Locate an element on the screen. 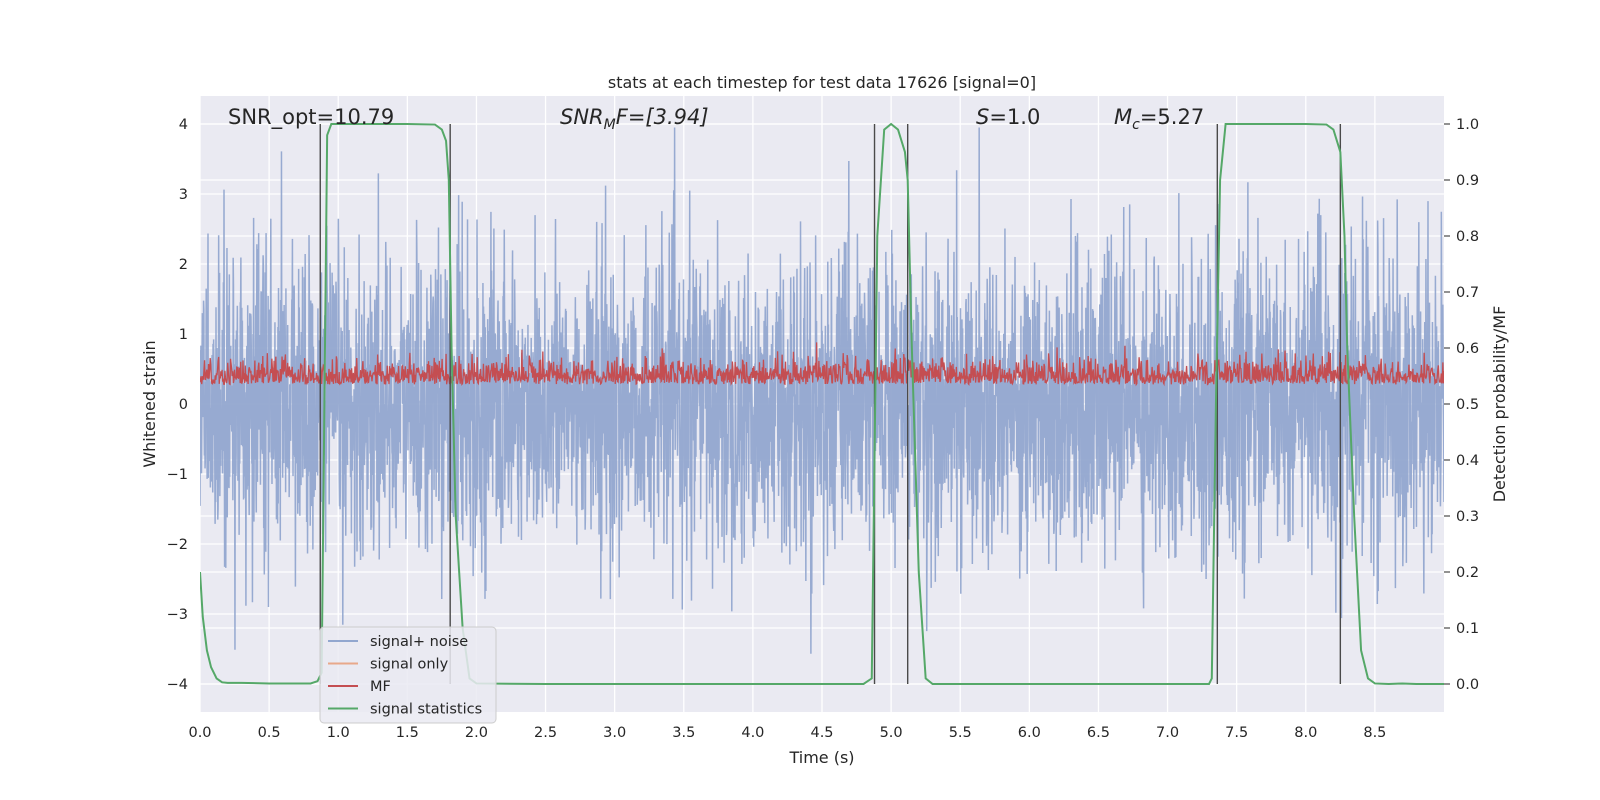 The image size is (1600, 800). y2-tick-label: 1.0 is located at coordinates (1467, 125).